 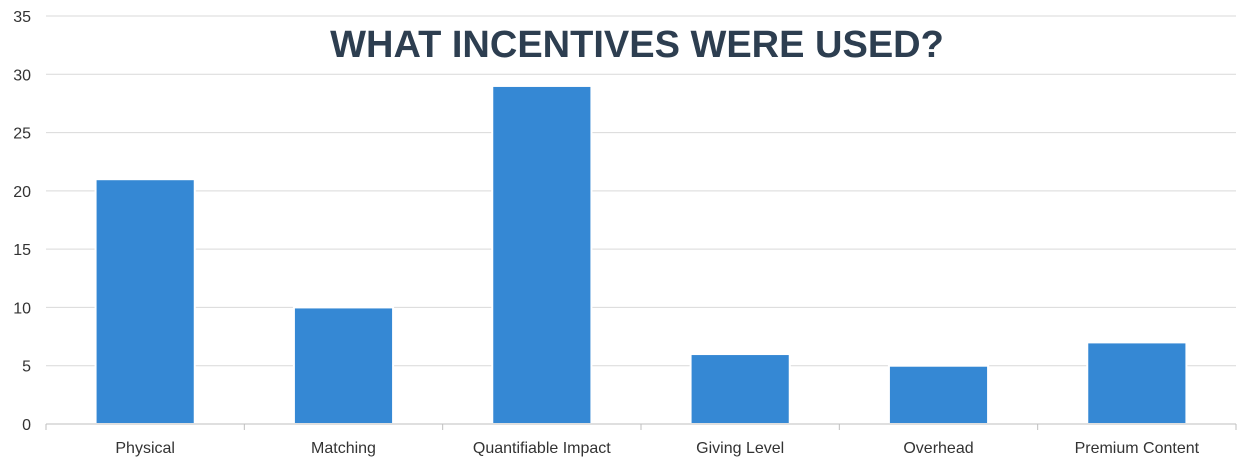 I want to click on x-category-label: Quantifiable Impact, so click(x=542, y=448).